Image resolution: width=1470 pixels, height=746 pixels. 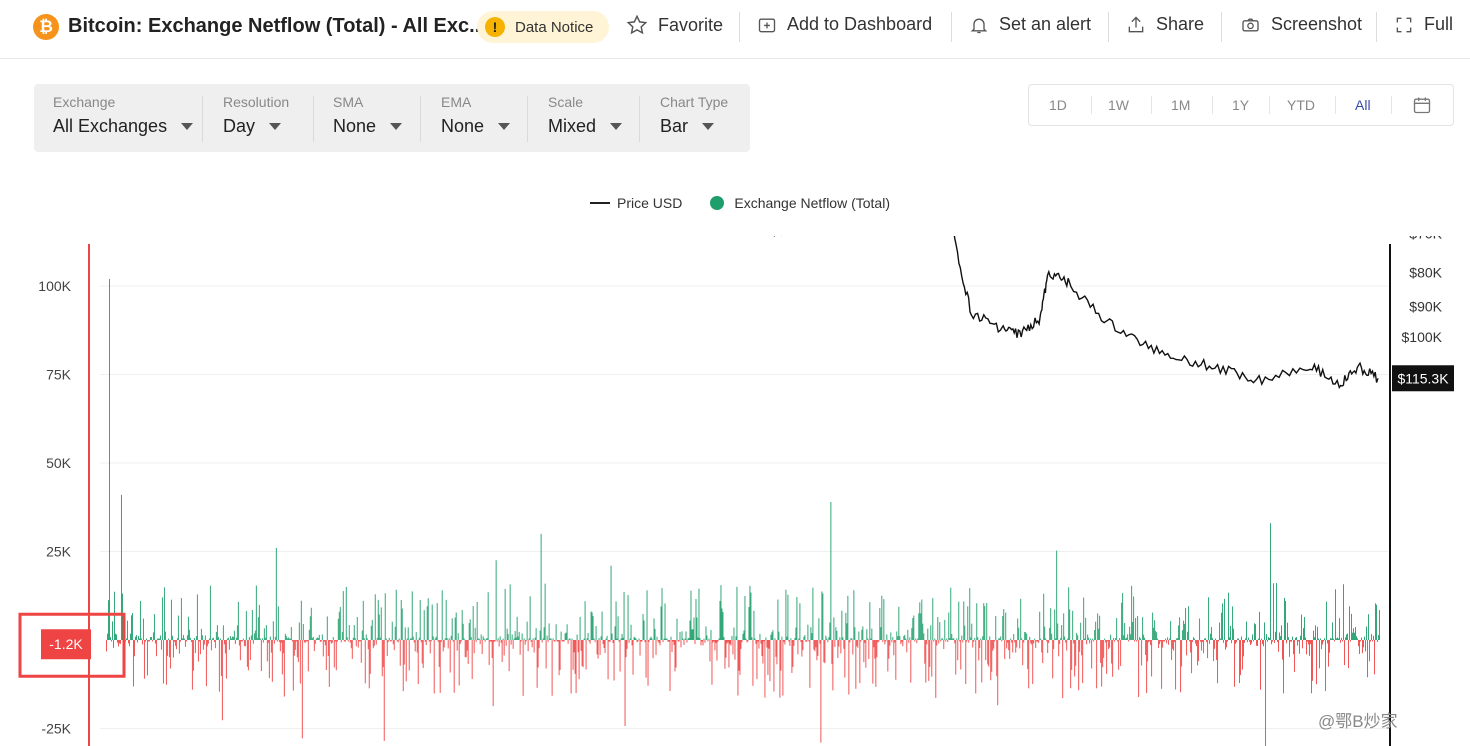 What do you see at coordinates (187, 126) in the screenshot?
I see `caret-down-icon` at bounding box center [187, 126].